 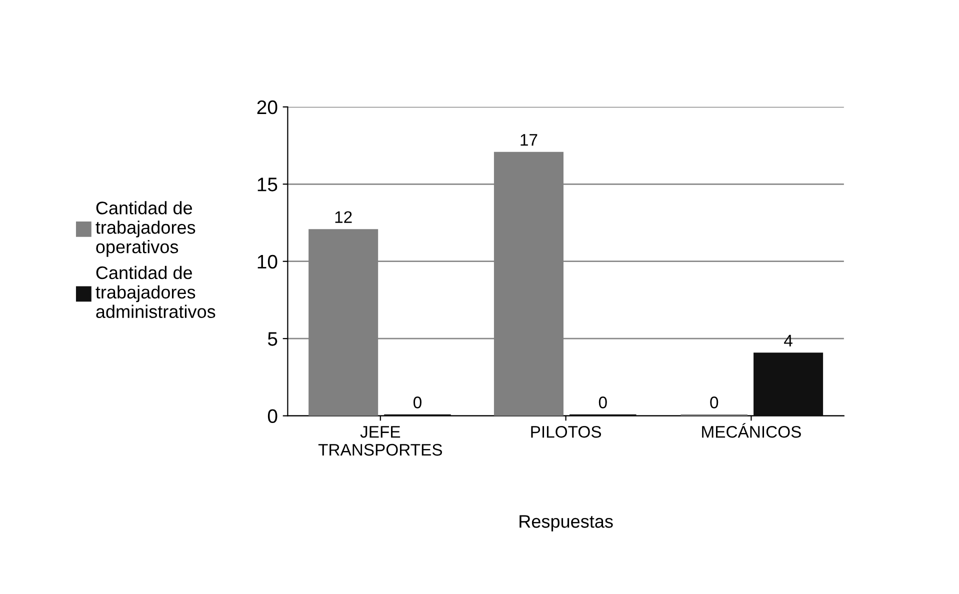 I want to click on y-tick-label: 15, so click(x=268, y=185).